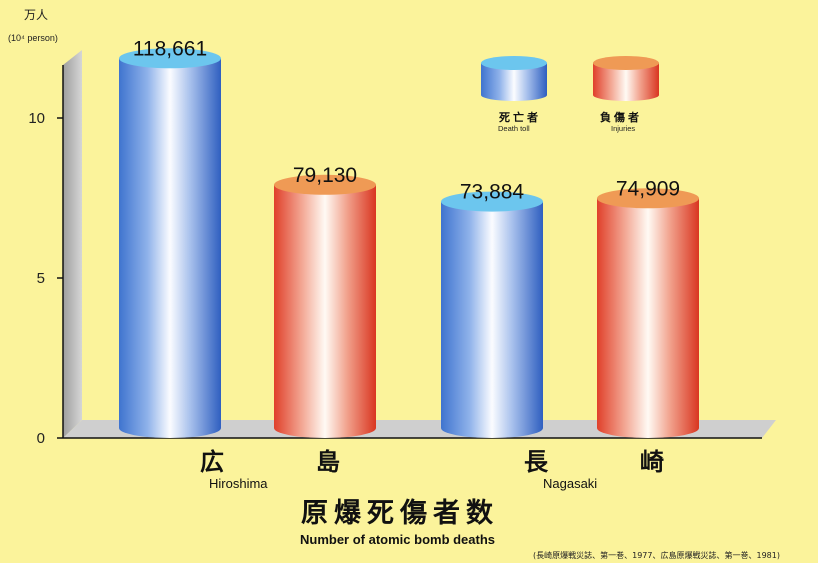 The height and width of the screenshot is (563, 818). I want to click on back-wall, so click(72, 244).